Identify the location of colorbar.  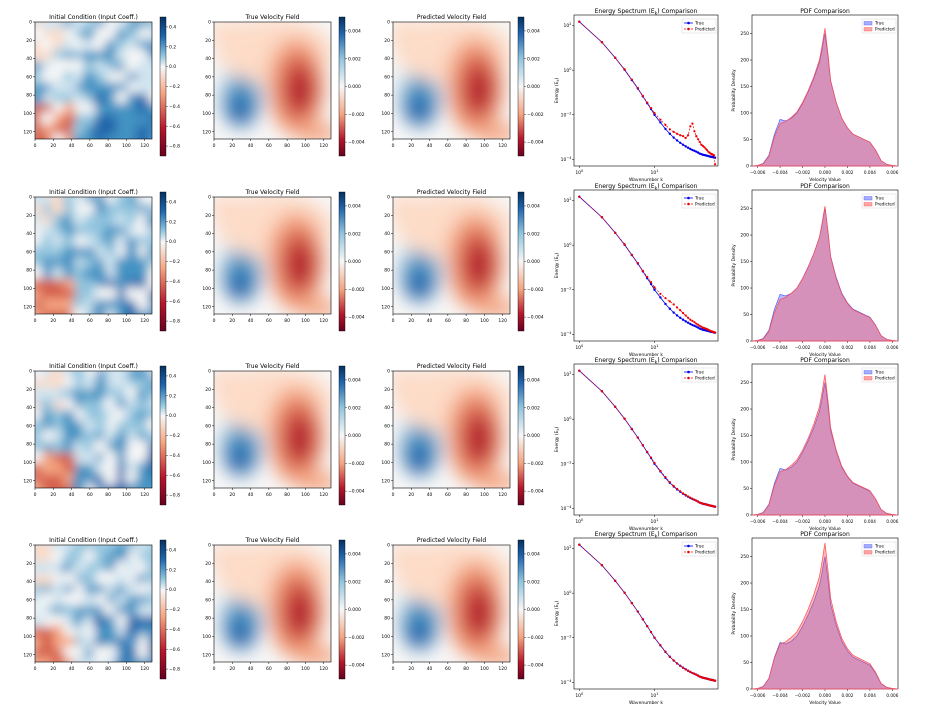
(521, 435).